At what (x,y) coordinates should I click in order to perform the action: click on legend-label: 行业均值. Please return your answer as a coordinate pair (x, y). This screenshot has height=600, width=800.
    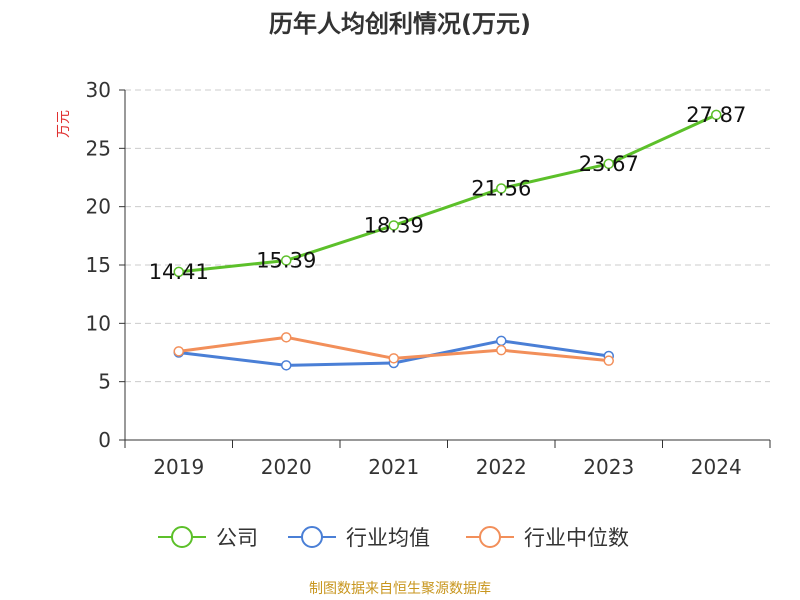
    Looking at the image, I should click on (388, 538).